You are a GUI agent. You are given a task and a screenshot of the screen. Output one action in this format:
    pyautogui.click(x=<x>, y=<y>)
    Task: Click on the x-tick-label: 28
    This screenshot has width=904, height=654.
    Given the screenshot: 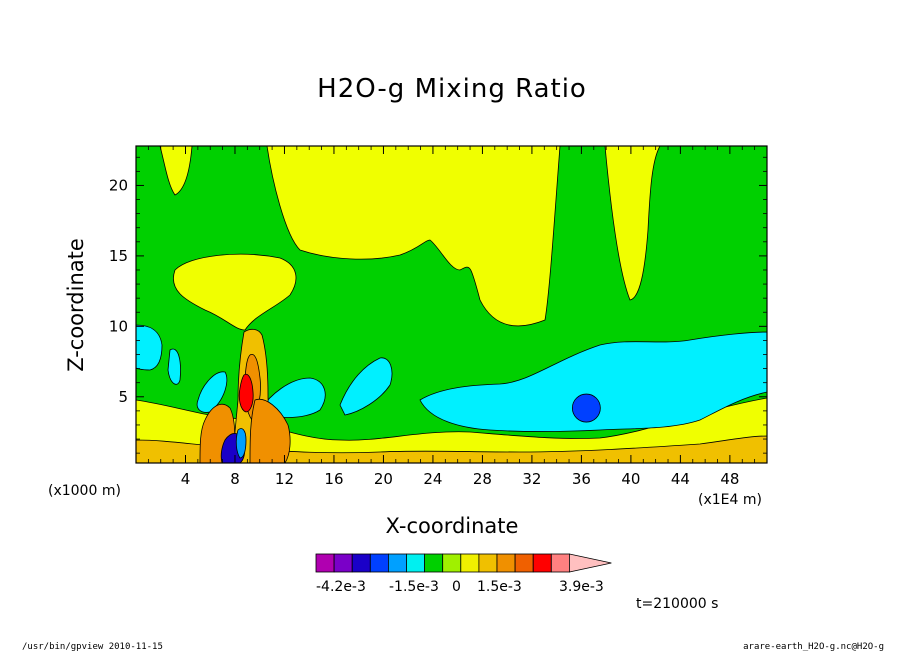 What is the action you would take?
    pyautogui.click(x=482, y=479)
    